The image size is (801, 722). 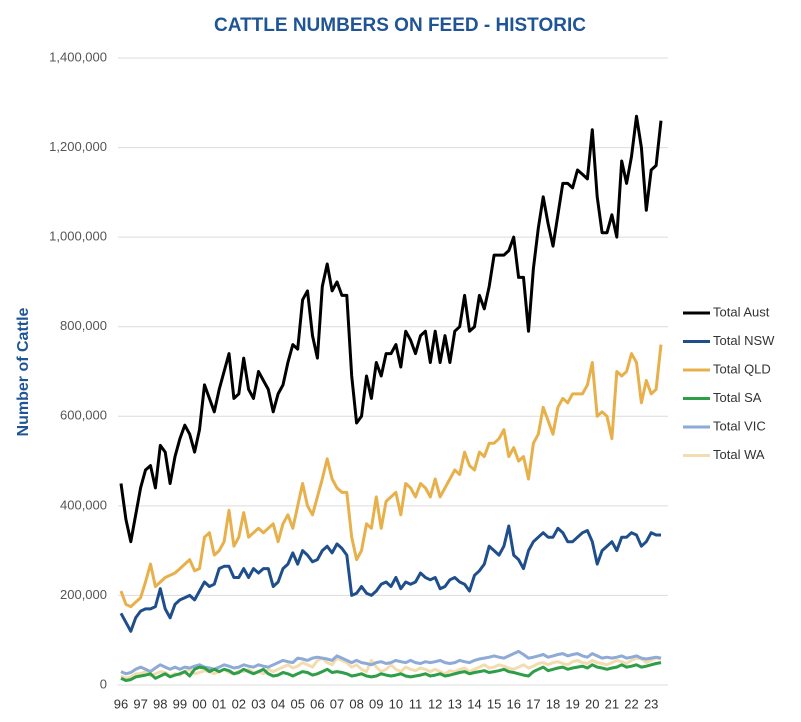 I want to click on legend-label: Total NSW, so click(x=744, y=340).